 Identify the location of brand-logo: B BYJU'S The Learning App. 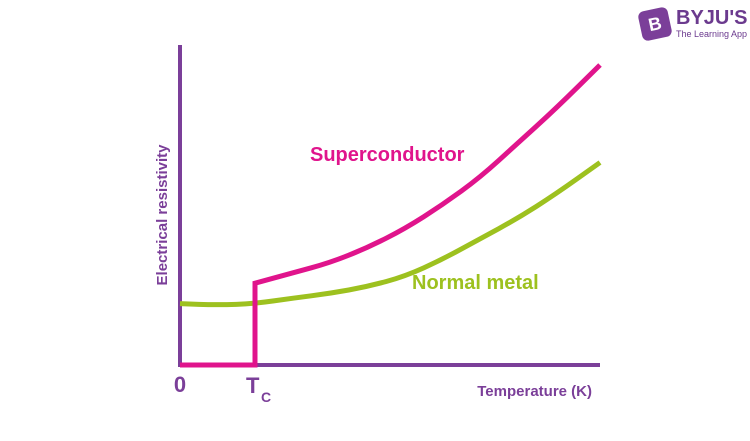
(692, 23).